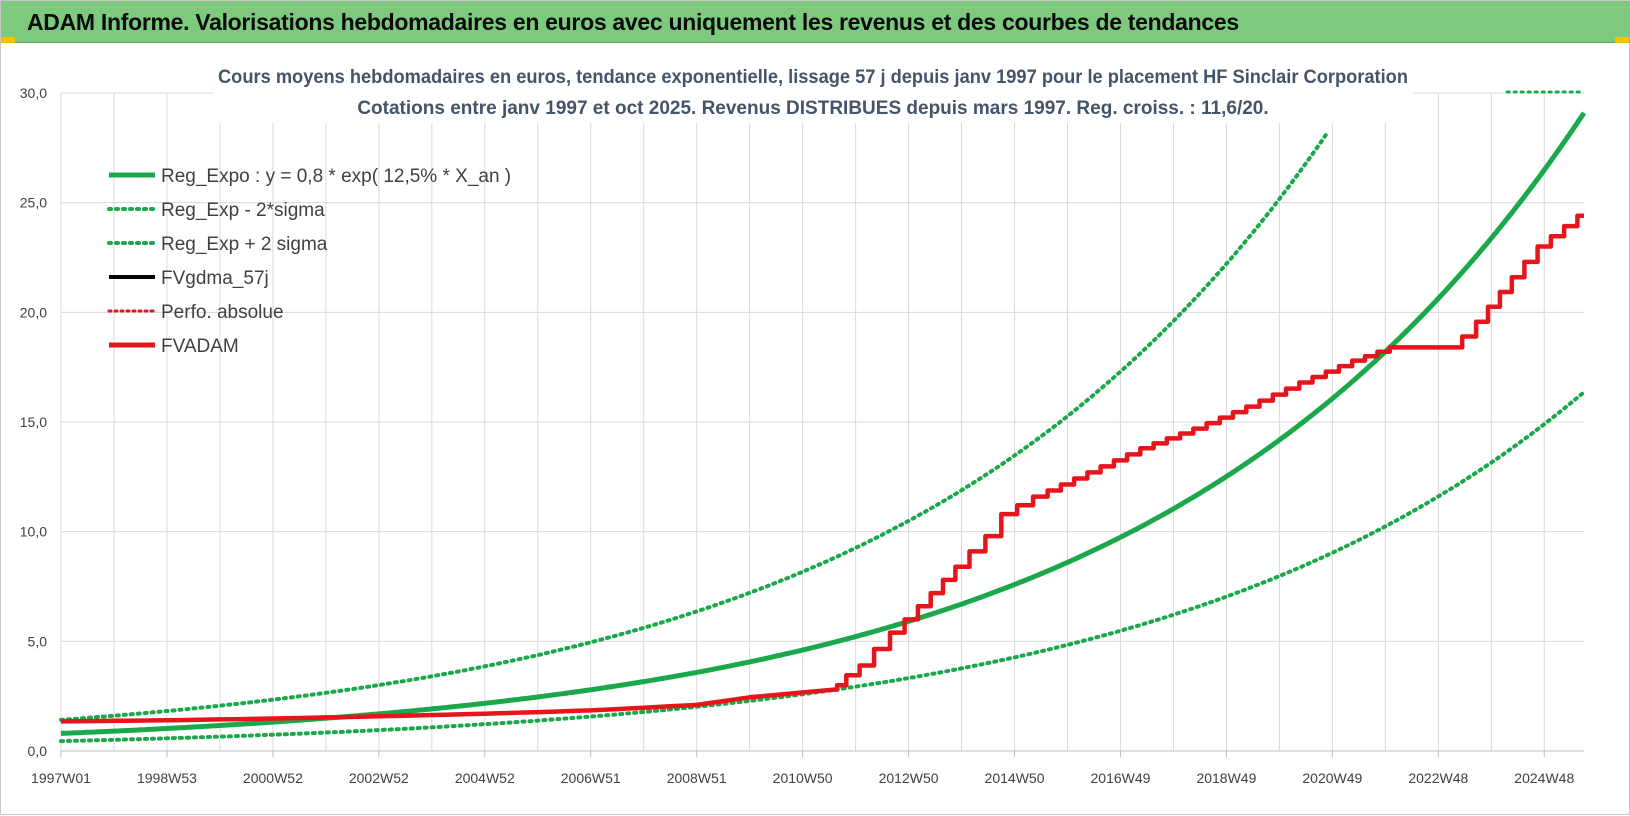 Image resolution: width=1630 pixels, height=816 pixels. What do you see at coordinates (33, 422) in the screenshot?
I see `y-tick-label: 15,0` at bounding box center [33, 422].